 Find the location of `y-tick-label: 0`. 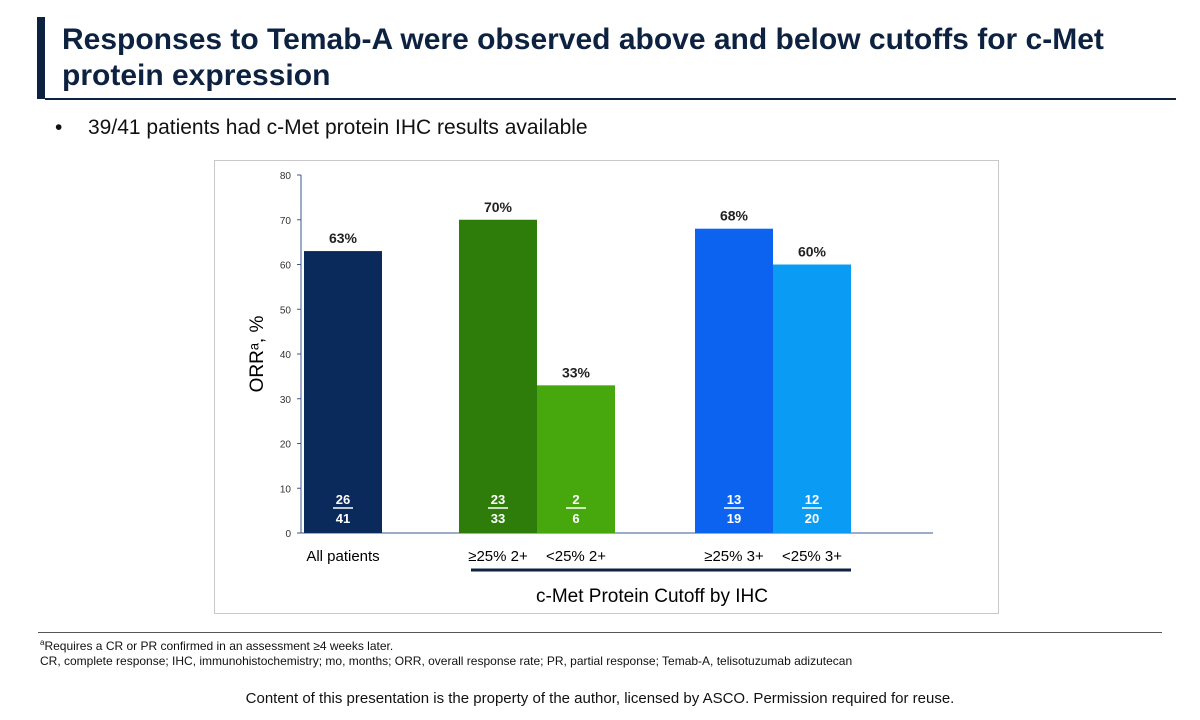

y-tick-label: 0 is located at coordinates (288, 534).